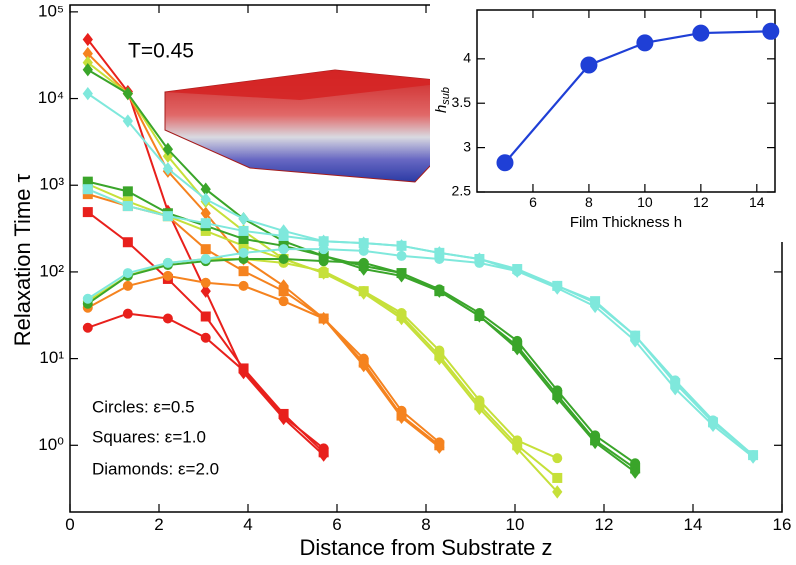 The height and width of the screenshot is (565, 796). Describe the element at coordinates (51, 97) in the screenshot. I see `y-tick-label: 10⁴` at that location.